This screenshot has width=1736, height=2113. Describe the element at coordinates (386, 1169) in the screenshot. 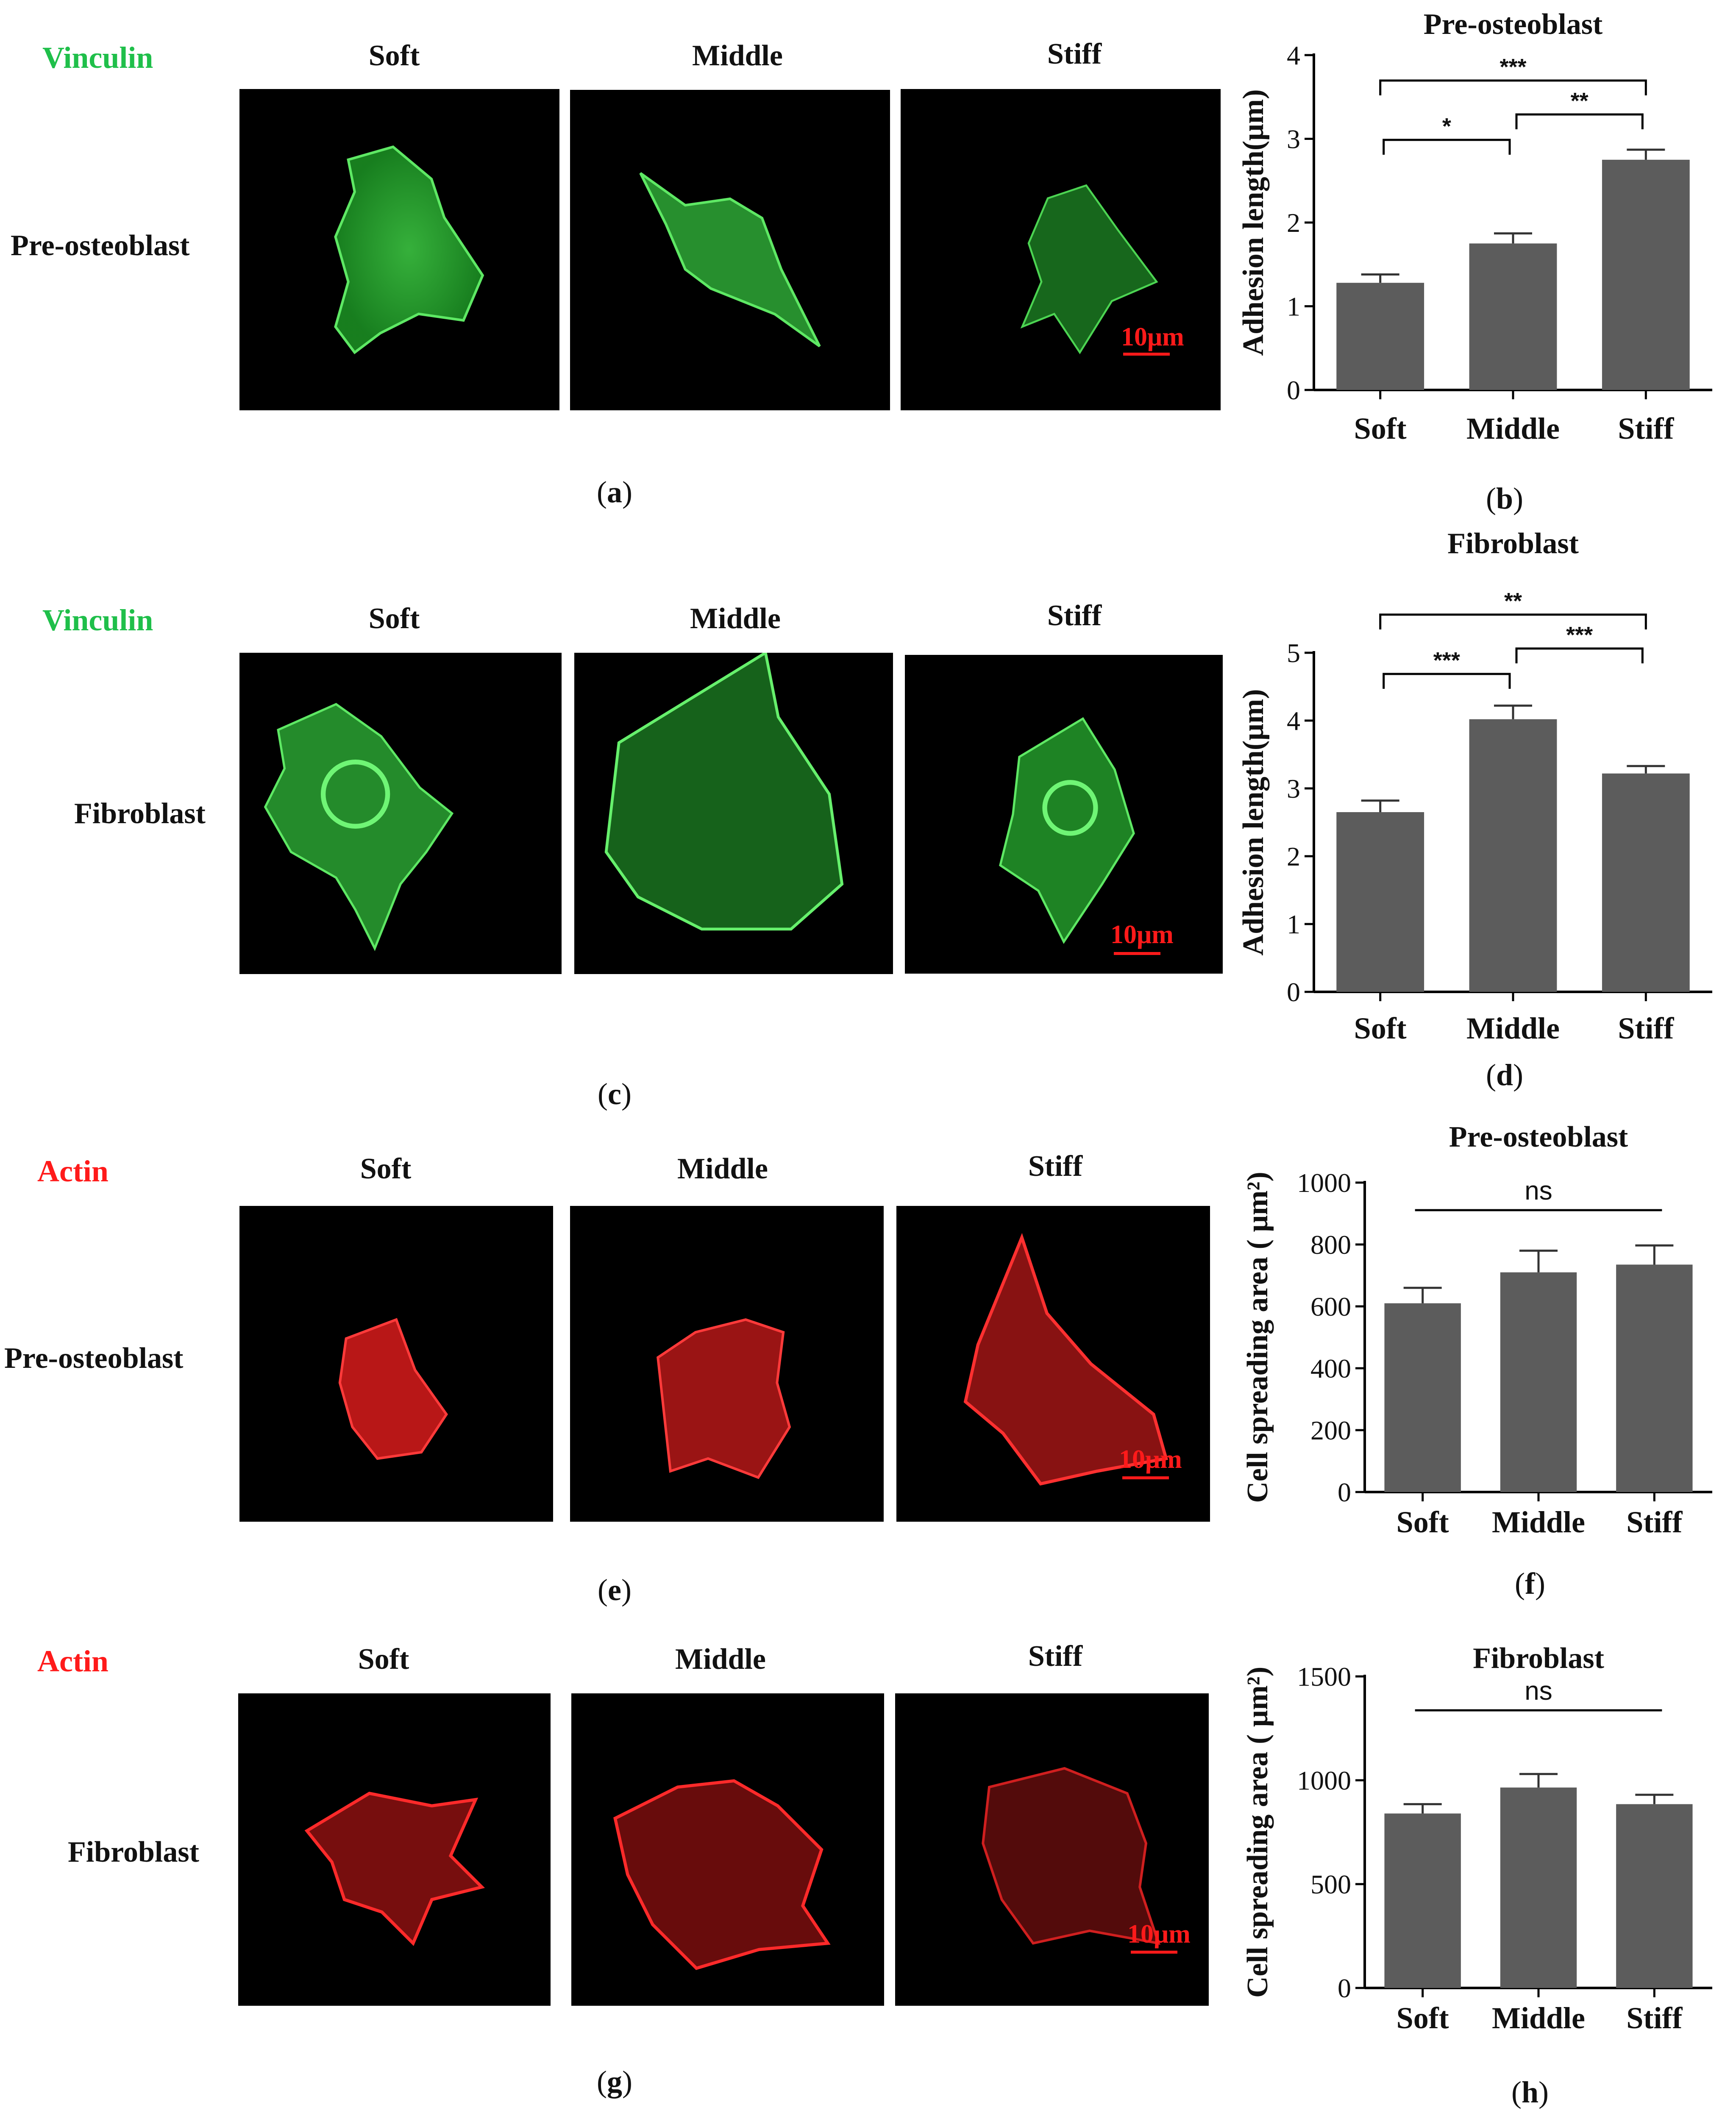

I see `col-label-soft-e: Soft` at that location.